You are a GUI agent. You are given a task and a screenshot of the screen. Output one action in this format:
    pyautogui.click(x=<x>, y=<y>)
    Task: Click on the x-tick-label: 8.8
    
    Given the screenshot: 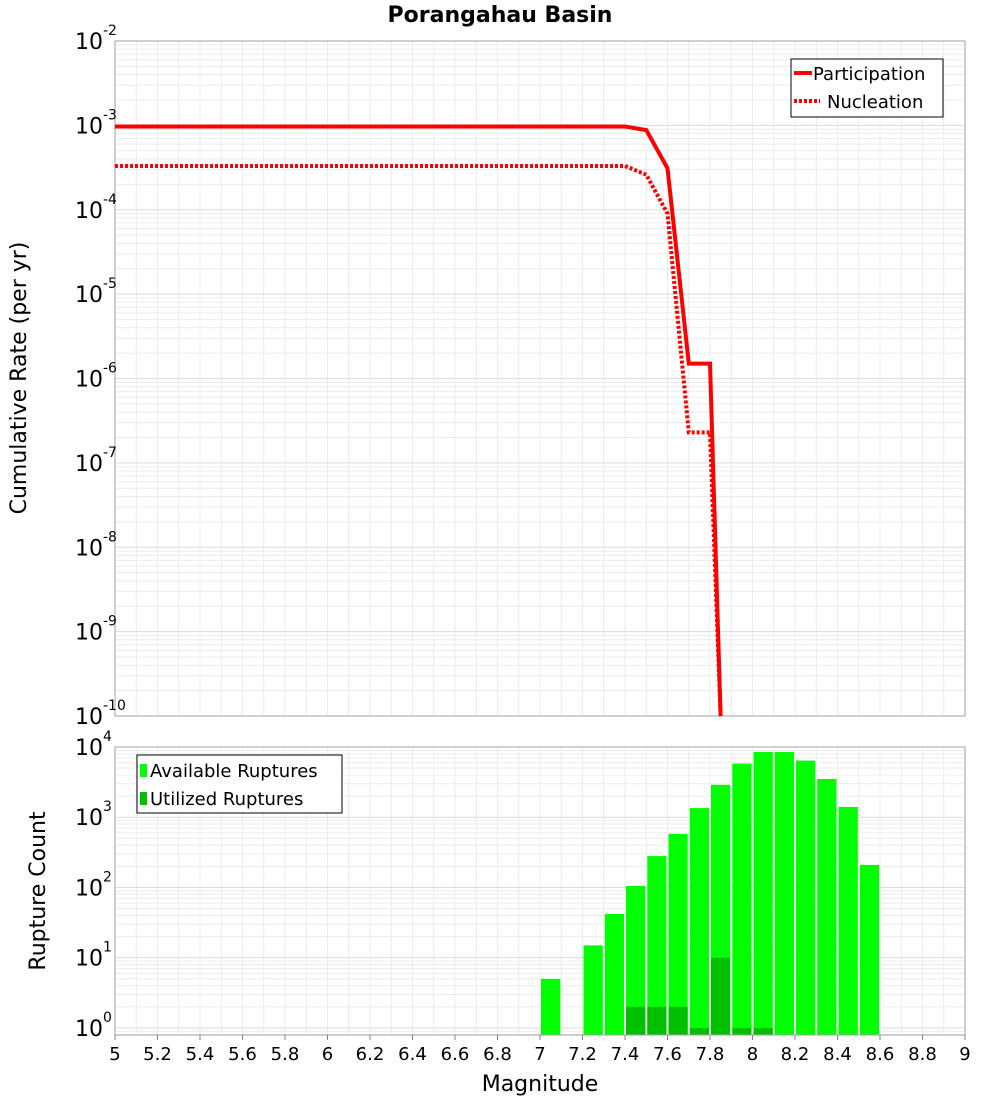 What is the action you would take?
    pyautogui.click(x=922, y=1054)
    